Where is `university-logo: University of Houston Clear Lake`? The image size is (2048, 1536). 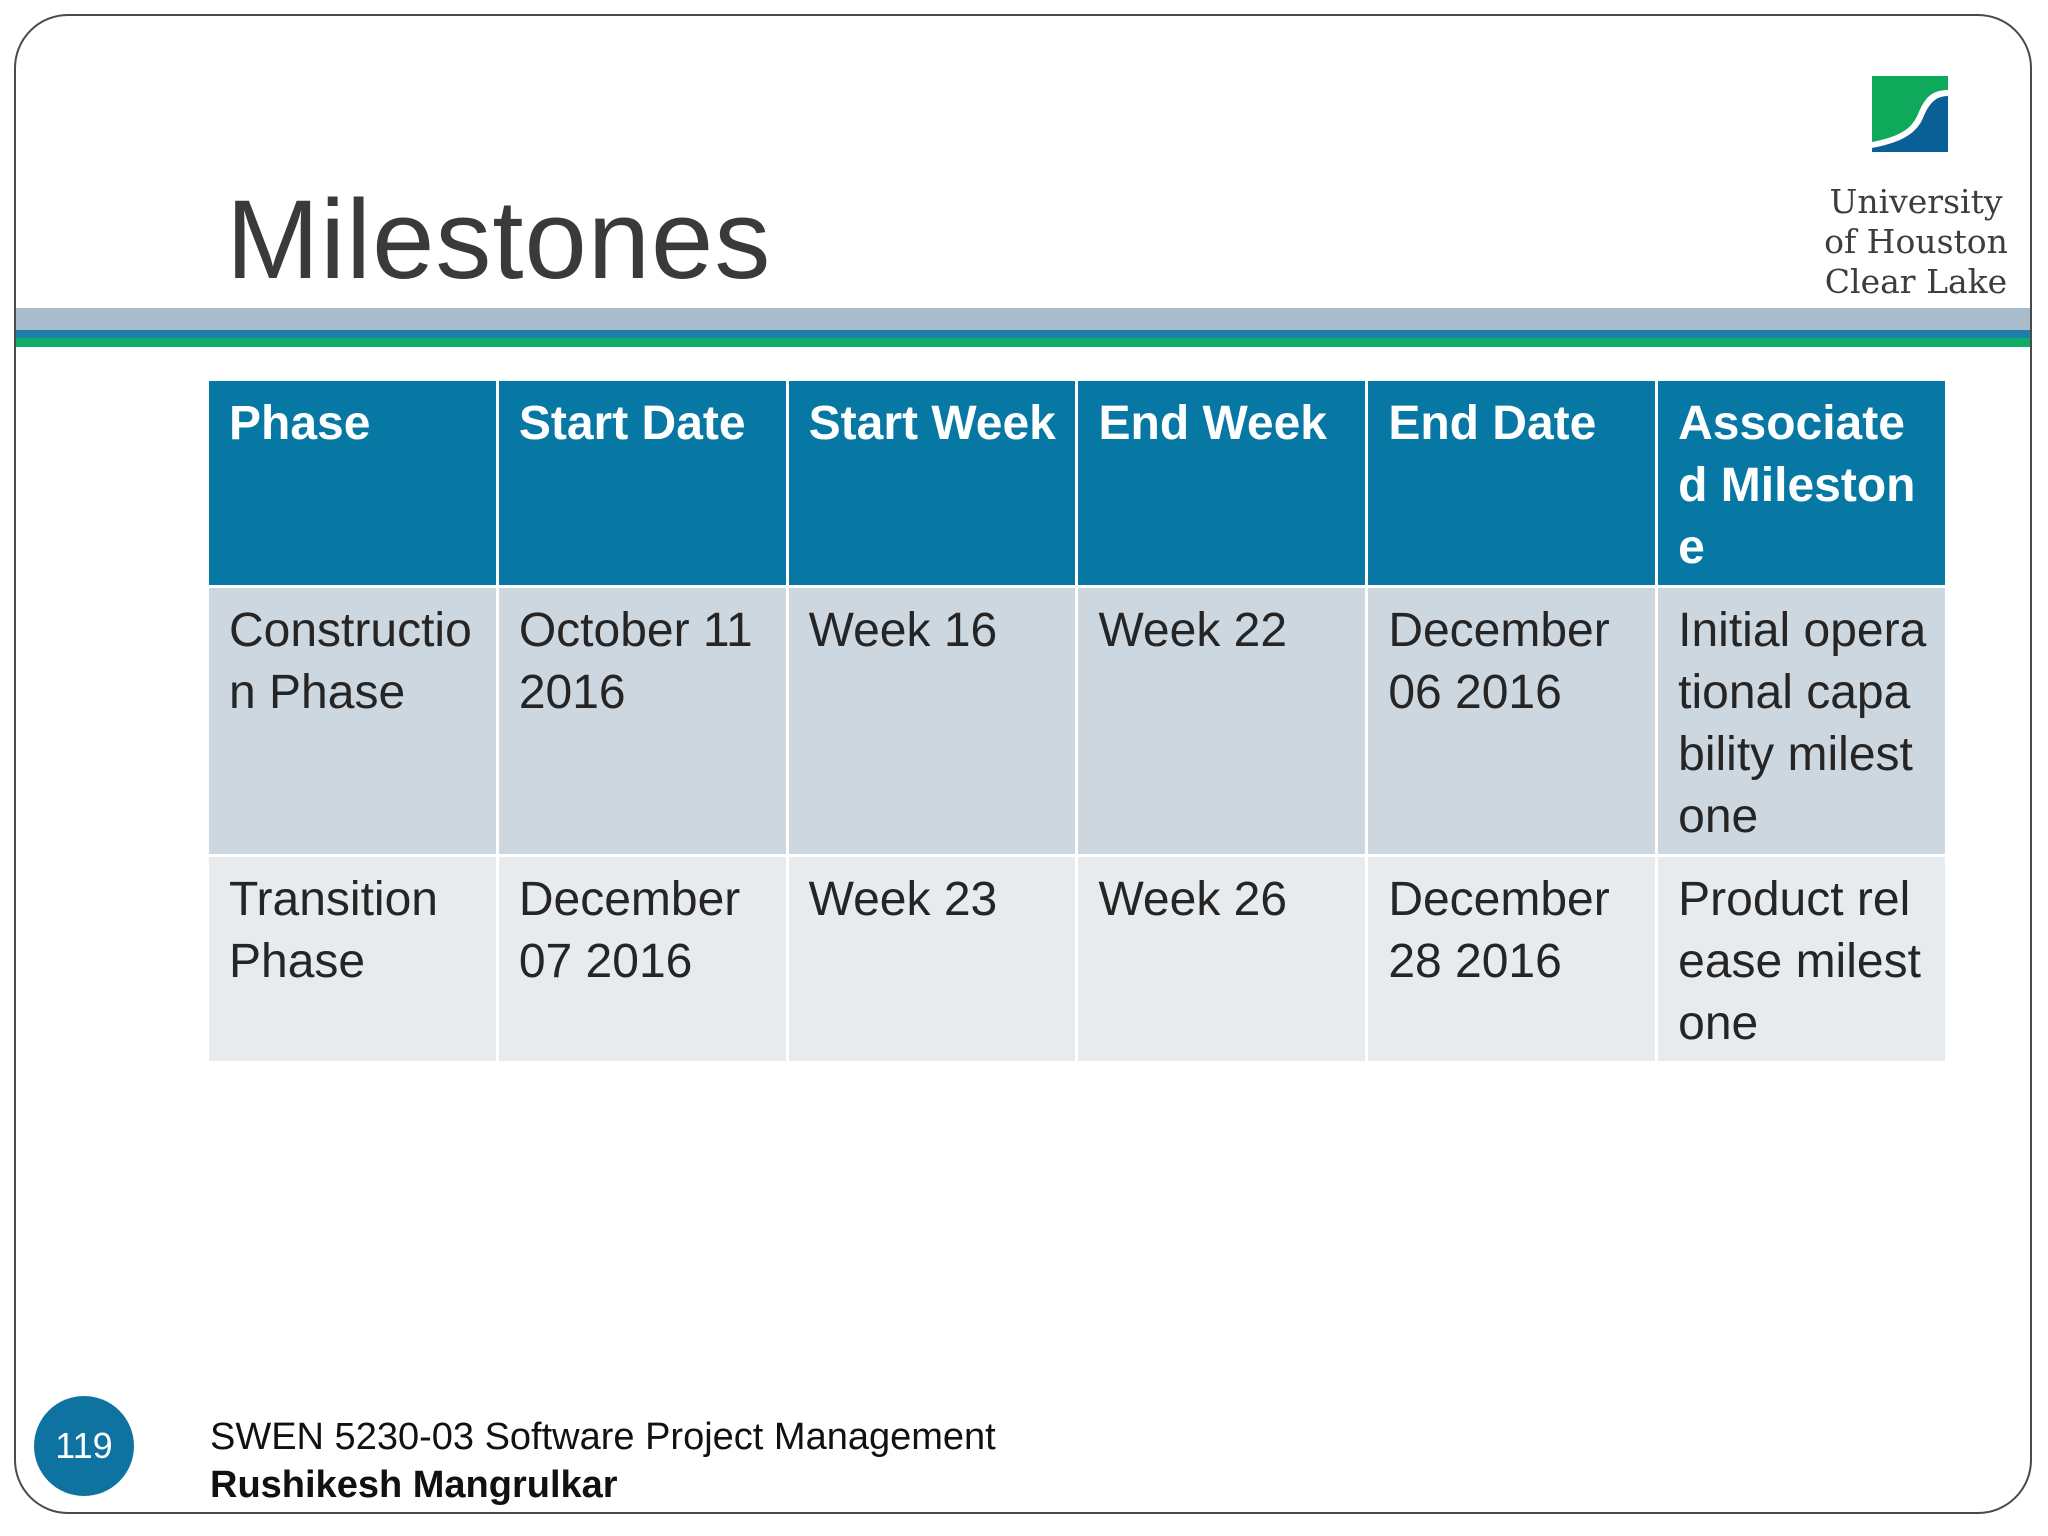
university-logo: University of Houston Clear Lake is located at coordinates (1916, 191).